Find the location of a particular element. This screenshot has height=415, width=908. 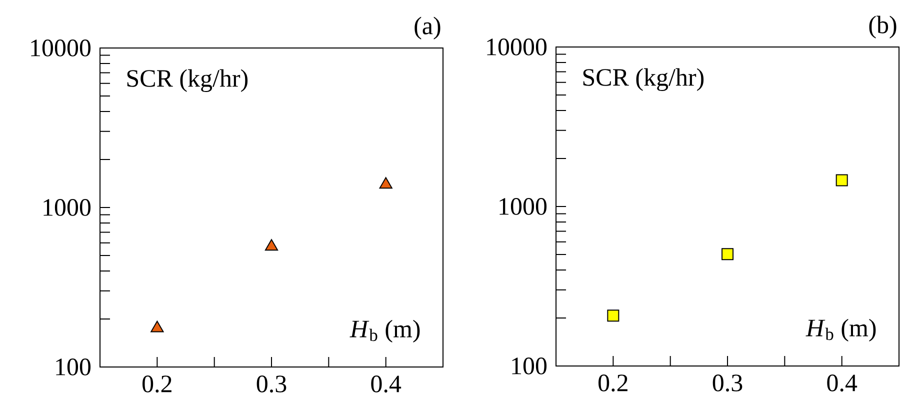

chart-title: (b) is located at coordinates (882, 27).